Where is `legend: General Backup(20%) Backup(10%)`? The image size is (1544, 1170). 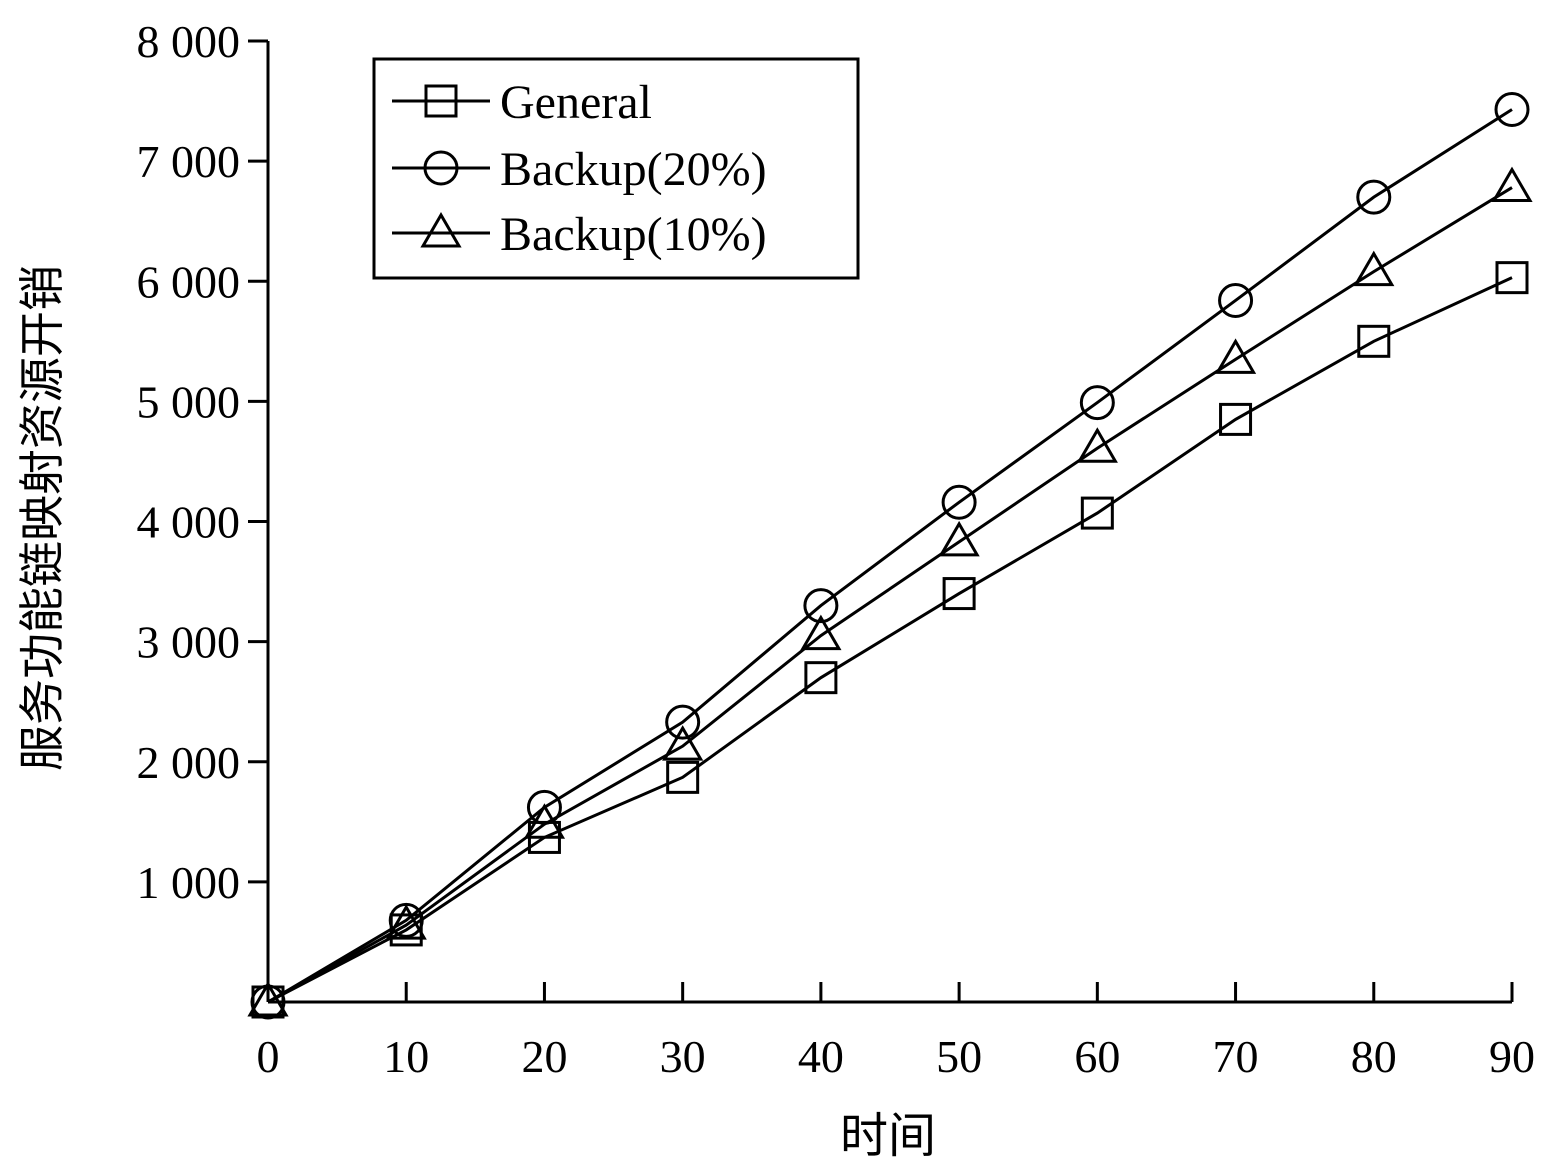 legend: General Backup(20%) Backup(10%) is located at coordinates (616, 168).